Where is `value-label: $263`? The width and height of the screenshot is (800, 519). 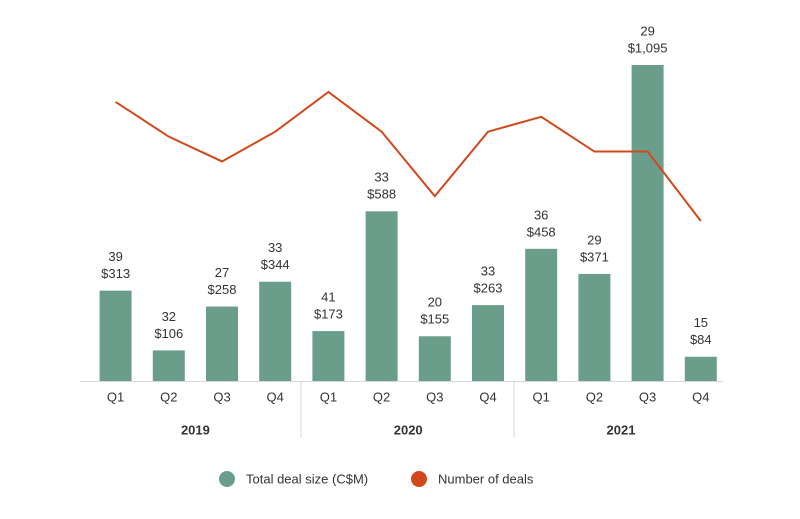
value-label: $263 is located at coordinates (488, 288).